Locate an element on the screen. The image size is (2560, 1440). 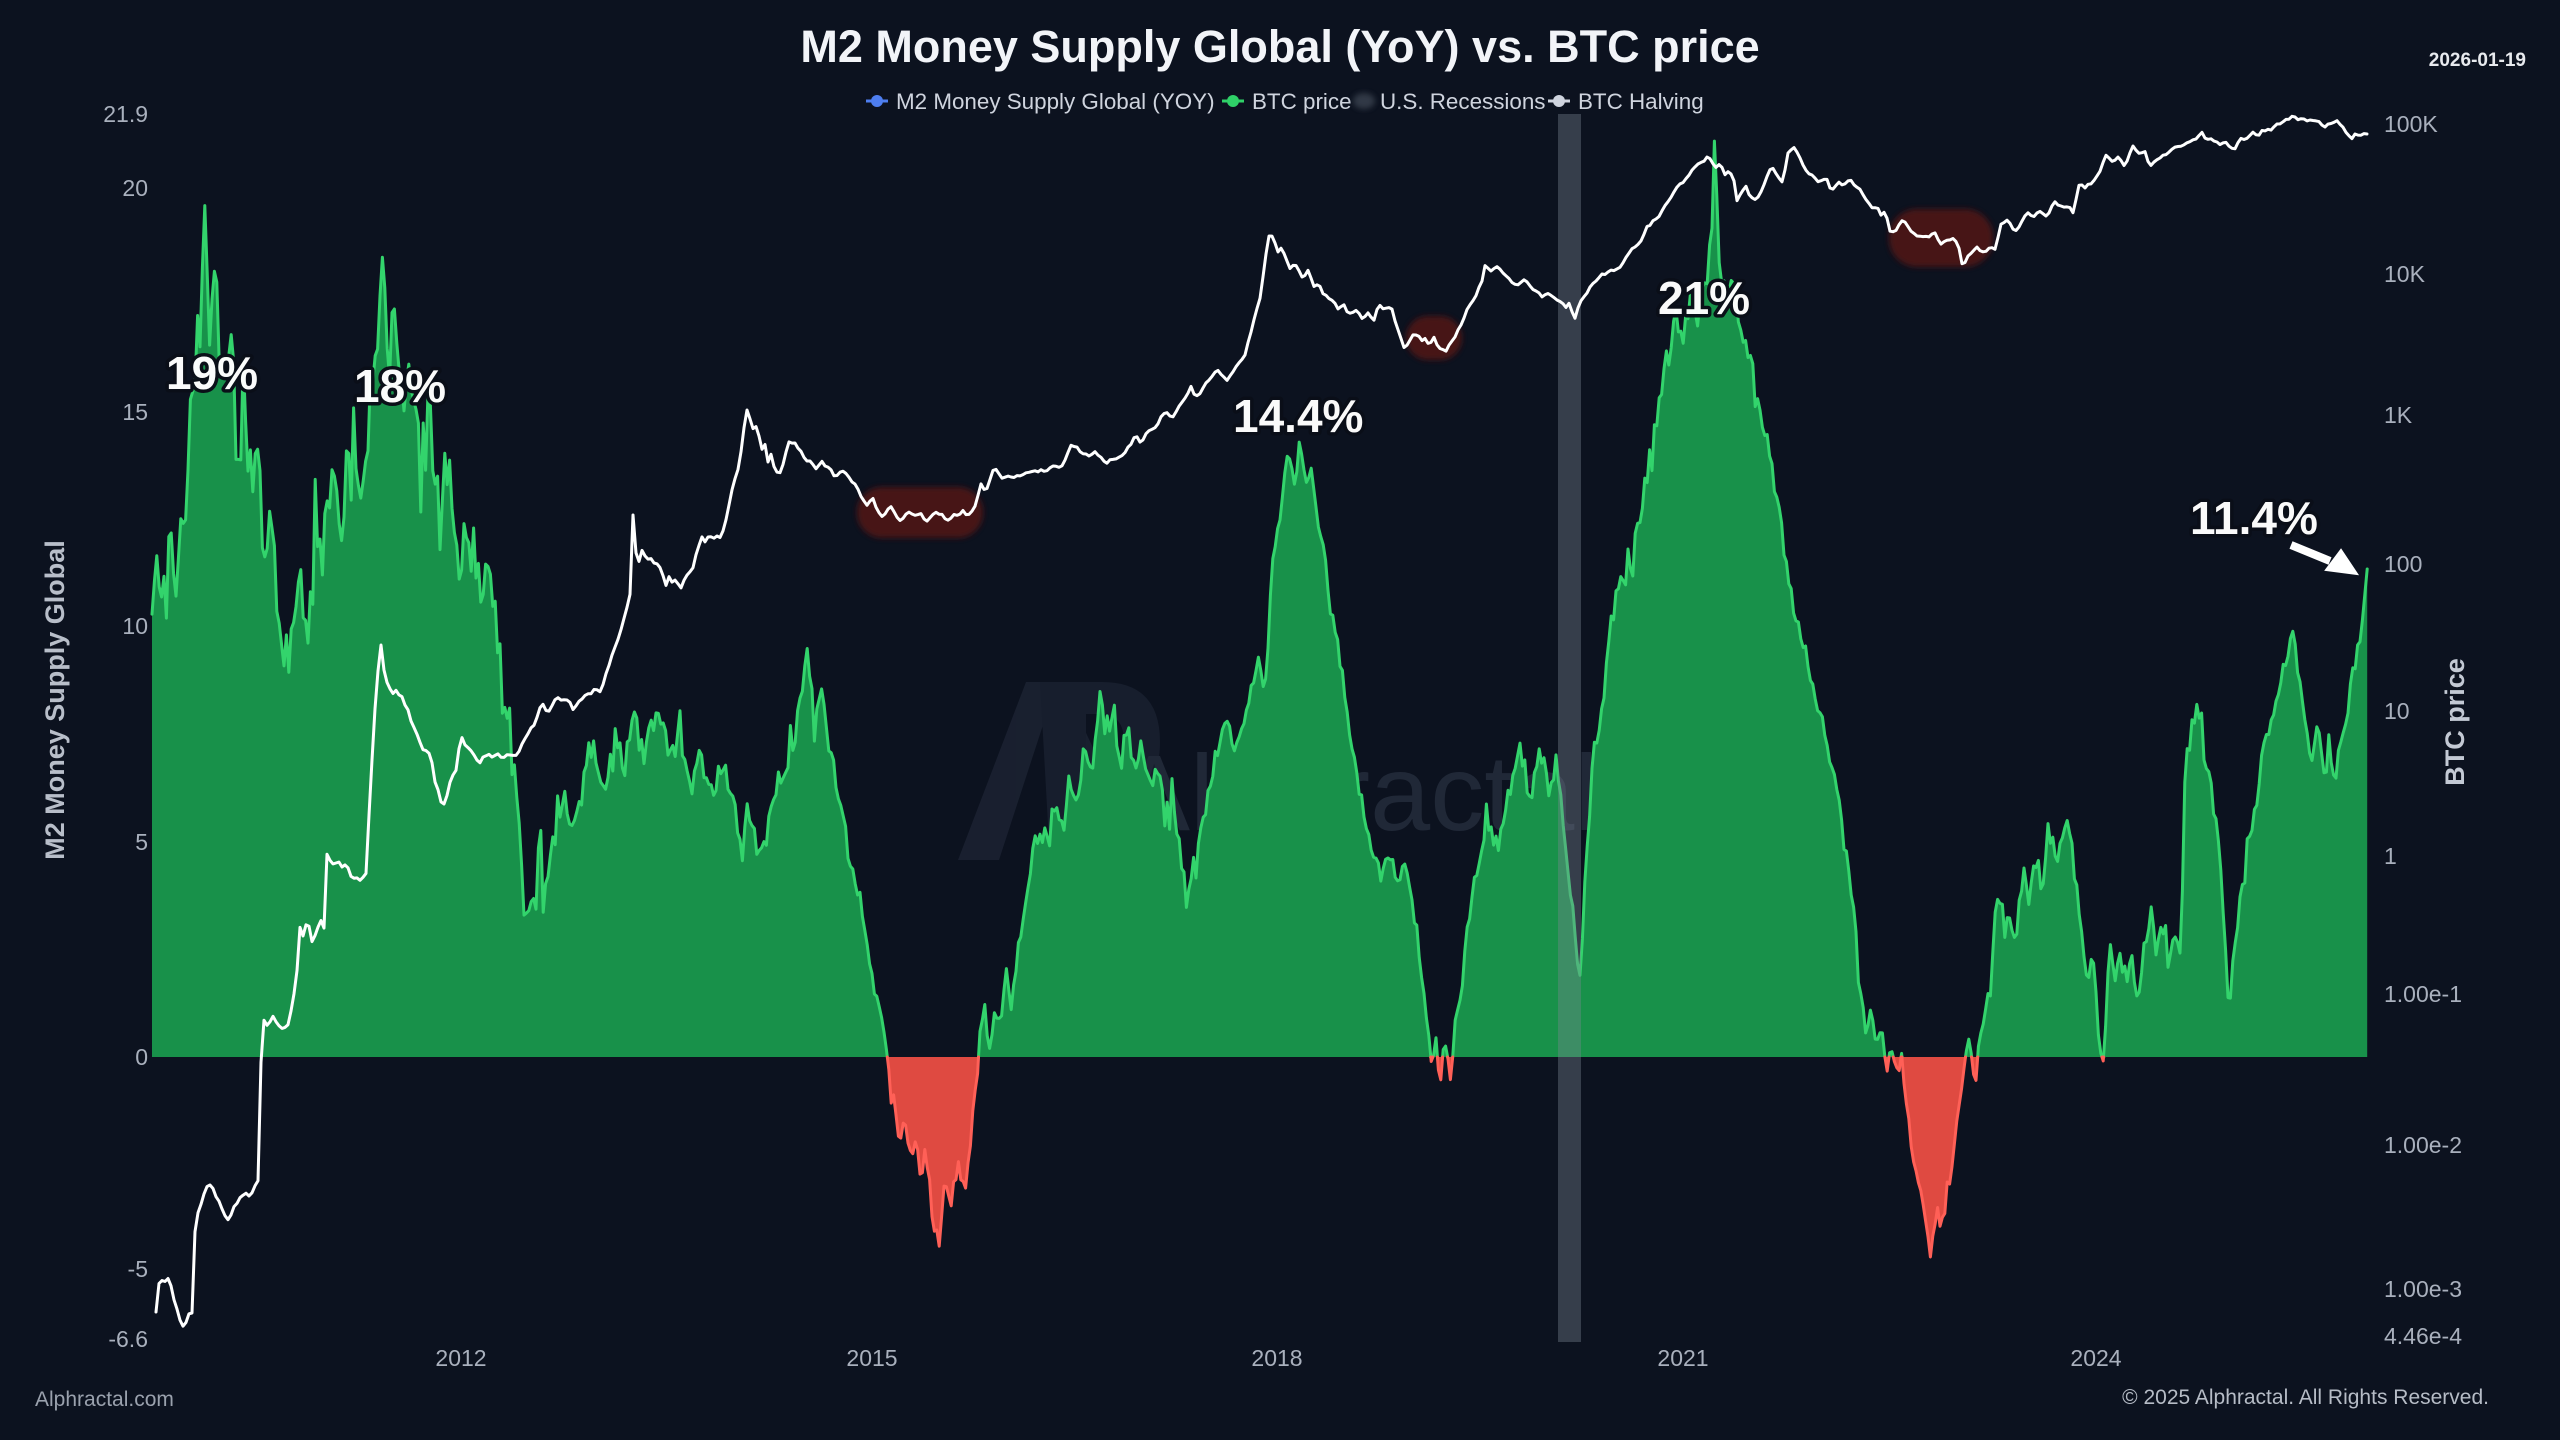
svg-text: U.S. Recessions is located at coordinates (1463, 101).